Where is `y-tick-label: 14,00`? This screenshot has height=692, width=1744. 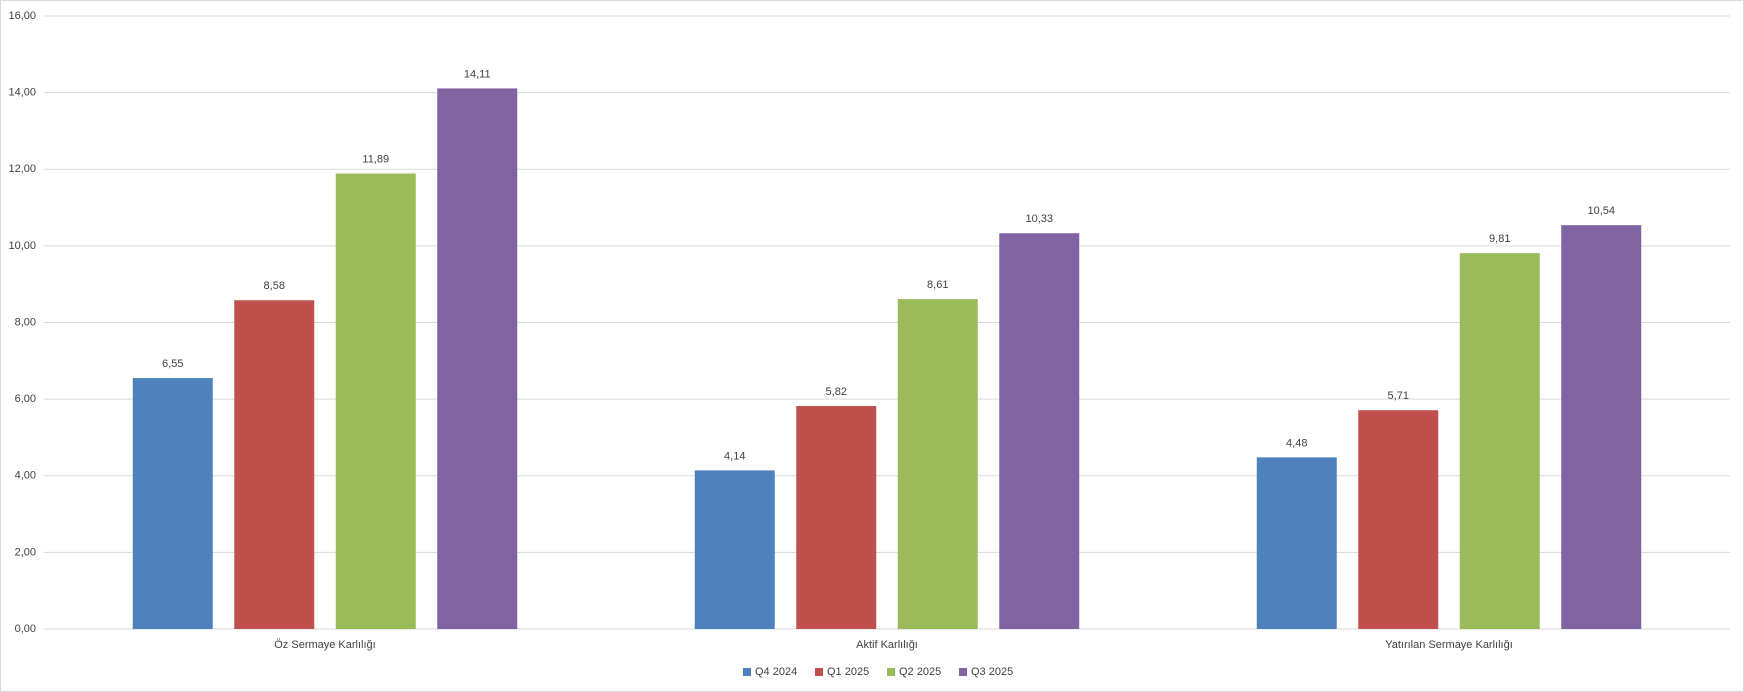 y-tick-label: 14,00 is located at coordinates (22, 93).